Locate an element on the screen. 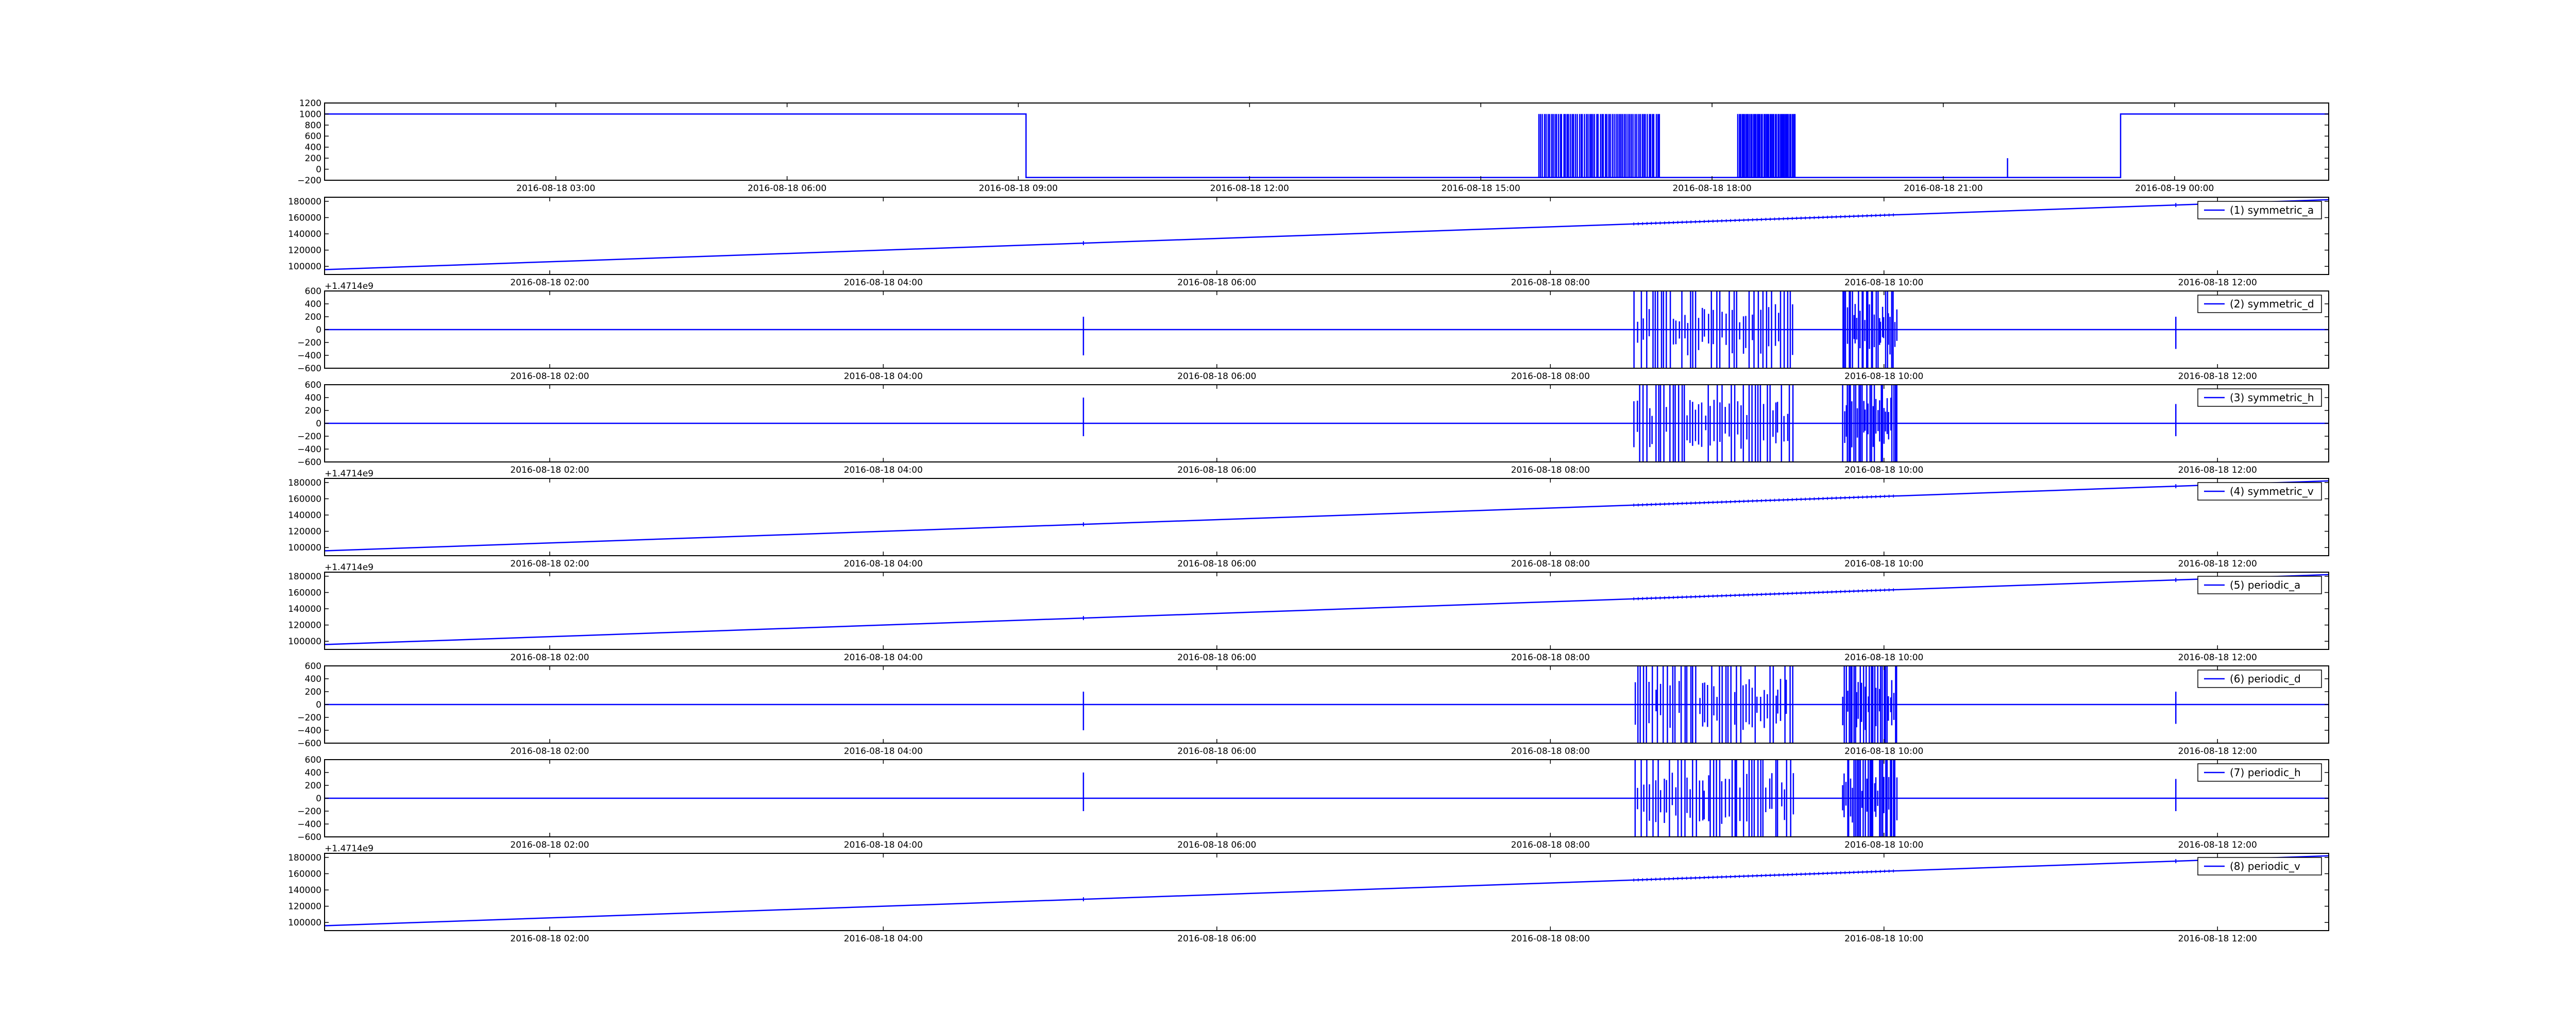  legend: (8) periodic_v is located at coordinates (2259, 866).